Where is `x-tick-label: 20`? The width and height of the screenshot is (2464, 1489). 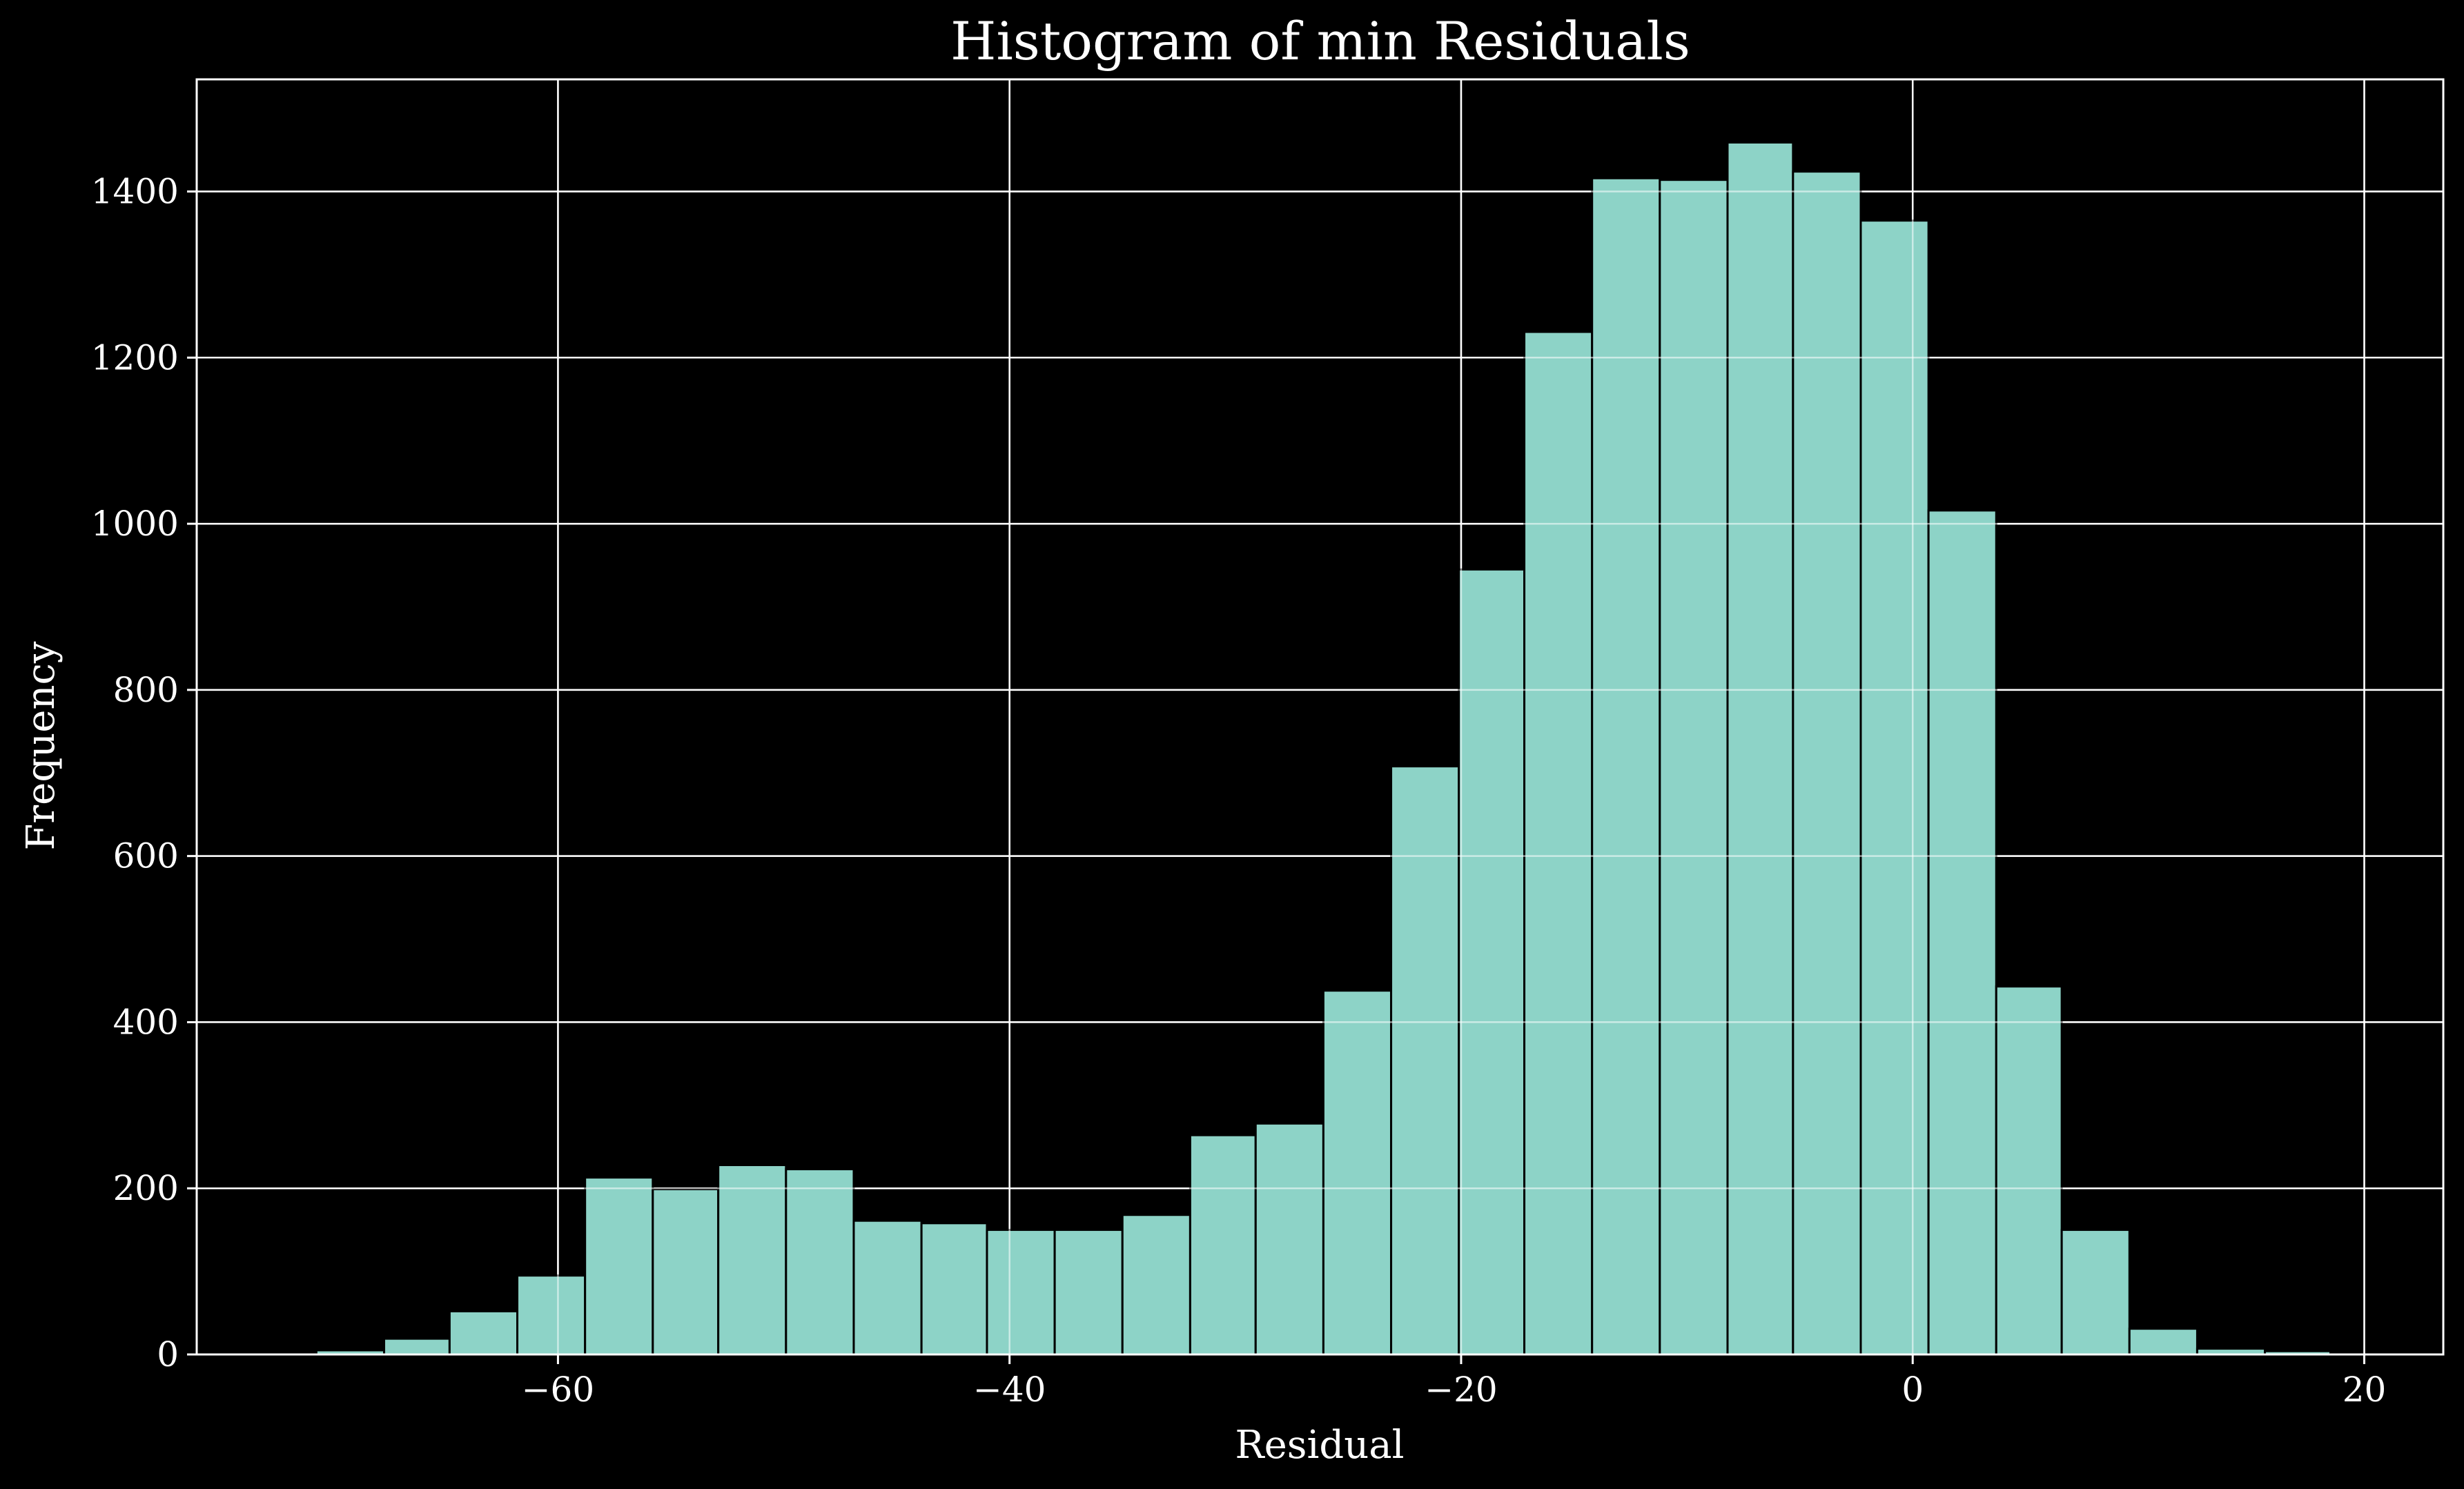 x-tick-label: 20 is located at coordinates (2365, 1390).